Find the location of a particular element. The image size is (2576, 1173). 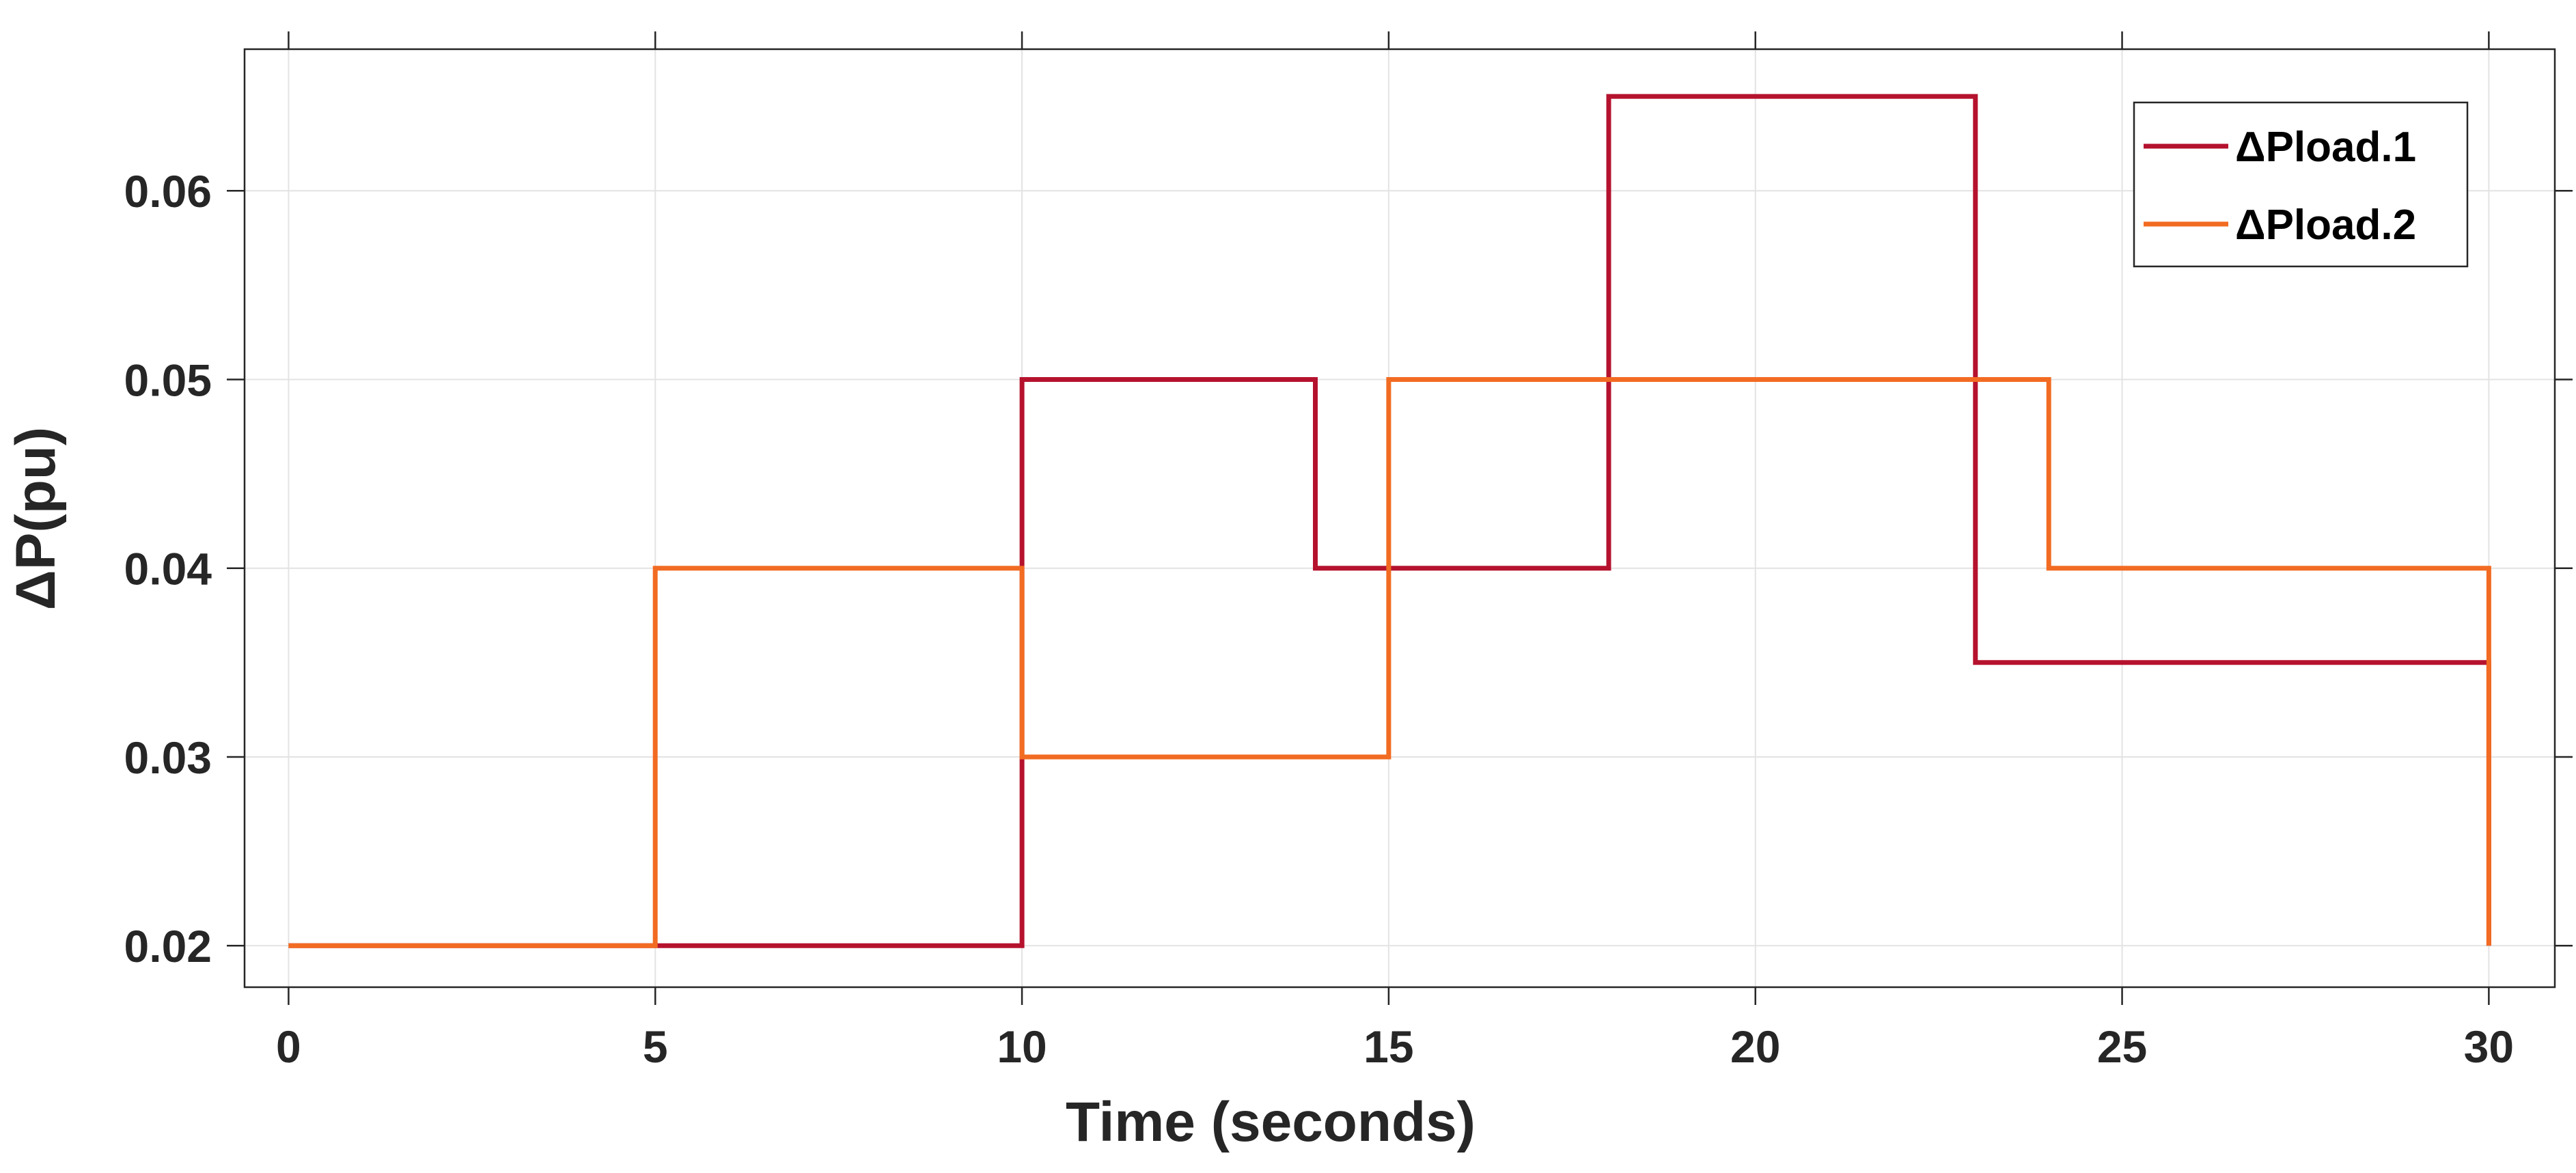

y-tick-label: 0.03 is located at coordinates (168, 758).